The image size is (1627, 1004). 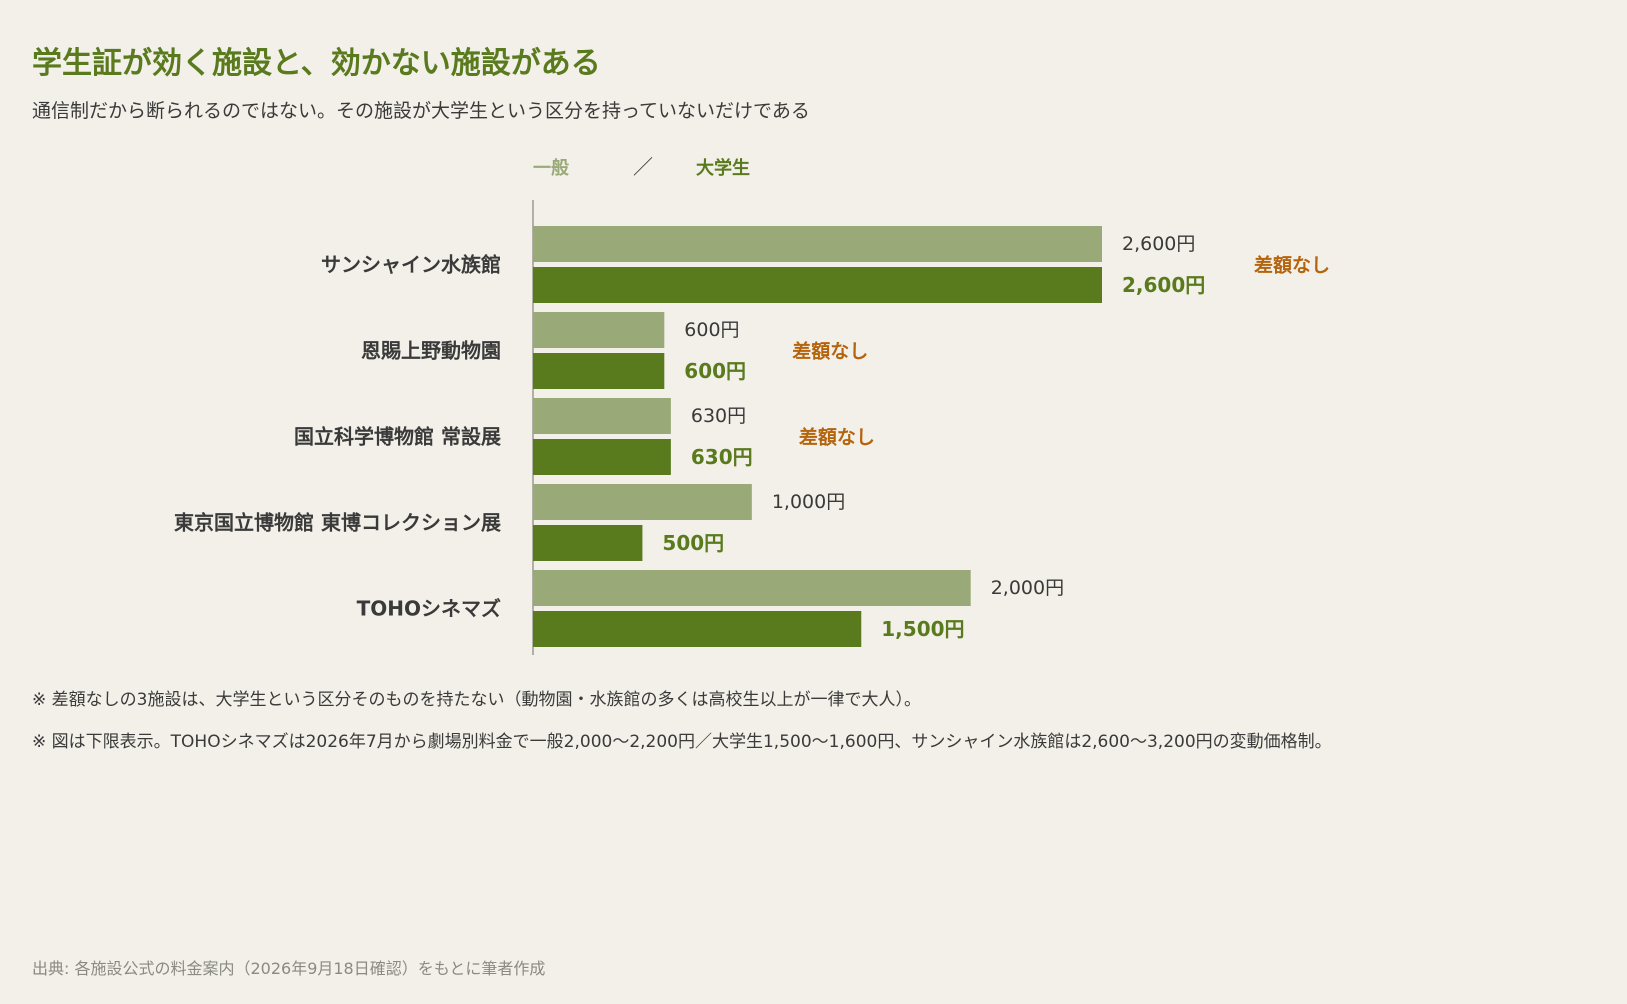 I want to click on value-label-general: 630円, so click(x=718, y=416).